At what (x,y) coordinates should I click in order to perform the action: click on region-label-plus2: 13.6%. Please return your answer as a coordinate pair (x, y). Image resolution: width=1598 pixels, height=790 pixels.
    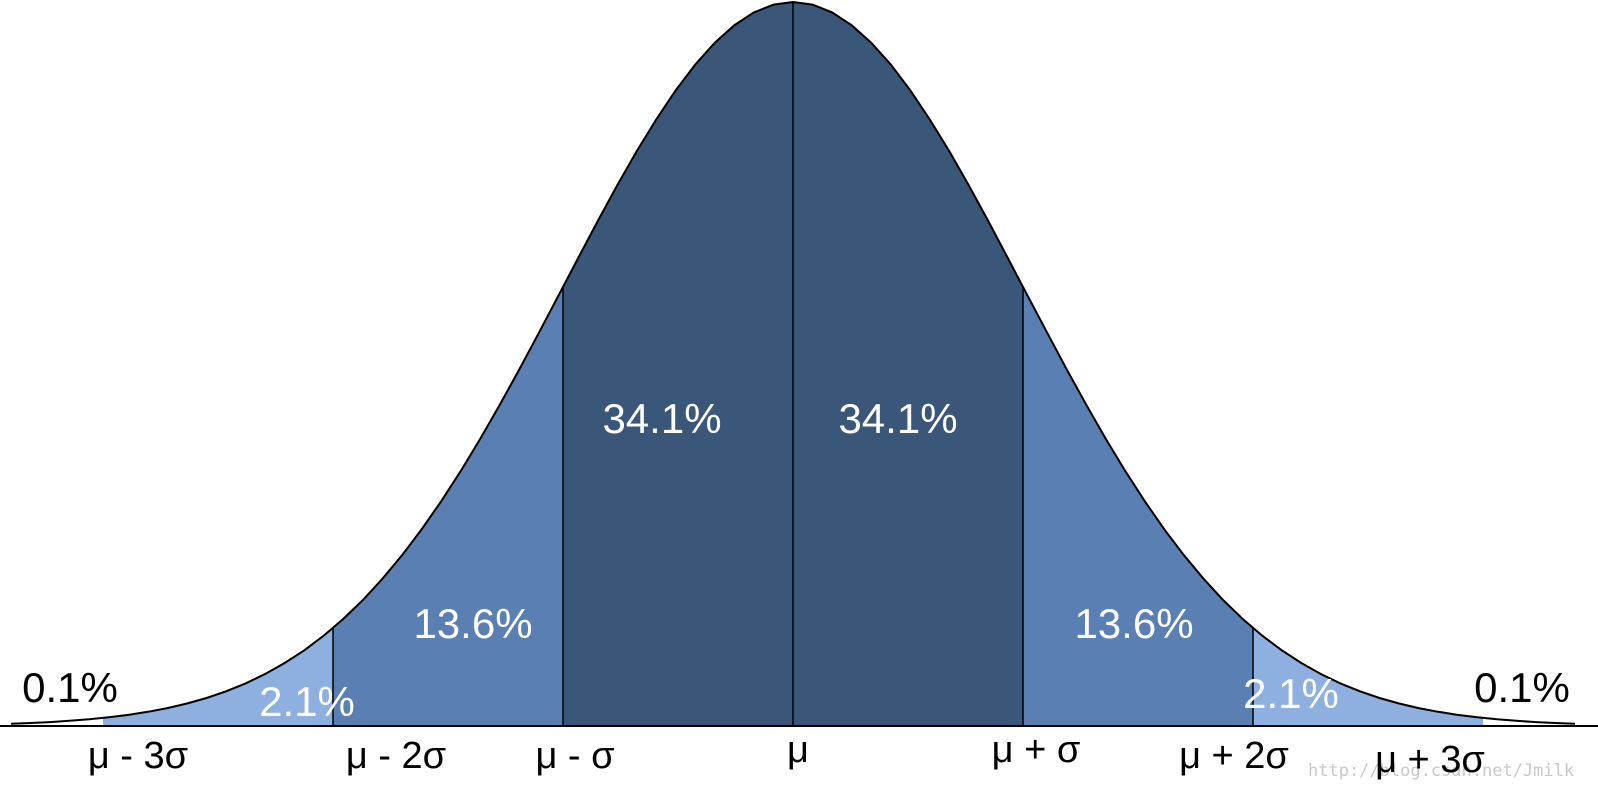
    Looking at the image, I should click on (1133, 623).